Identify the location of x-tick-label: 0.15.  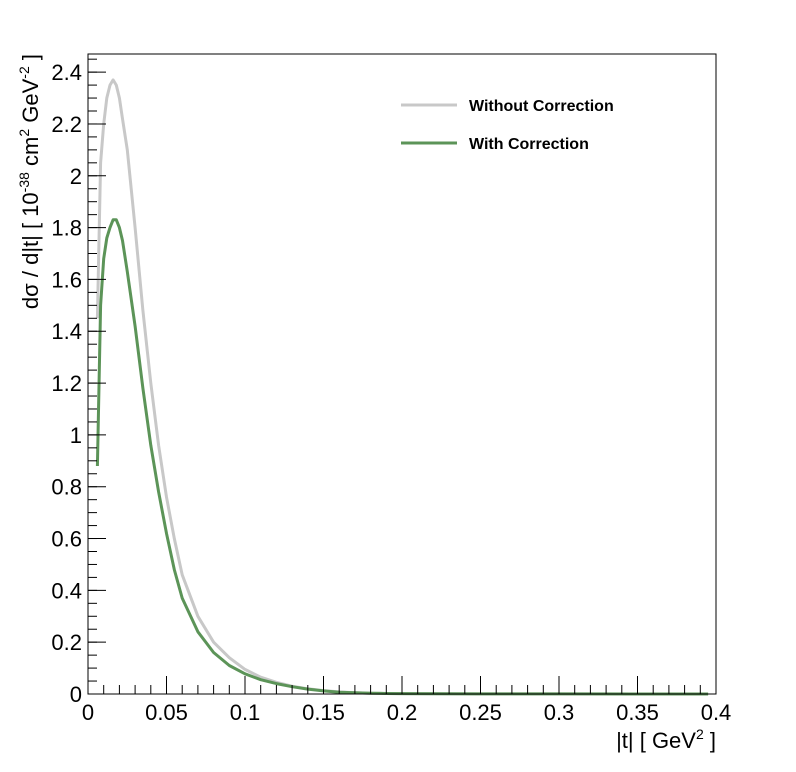
(323, 712).